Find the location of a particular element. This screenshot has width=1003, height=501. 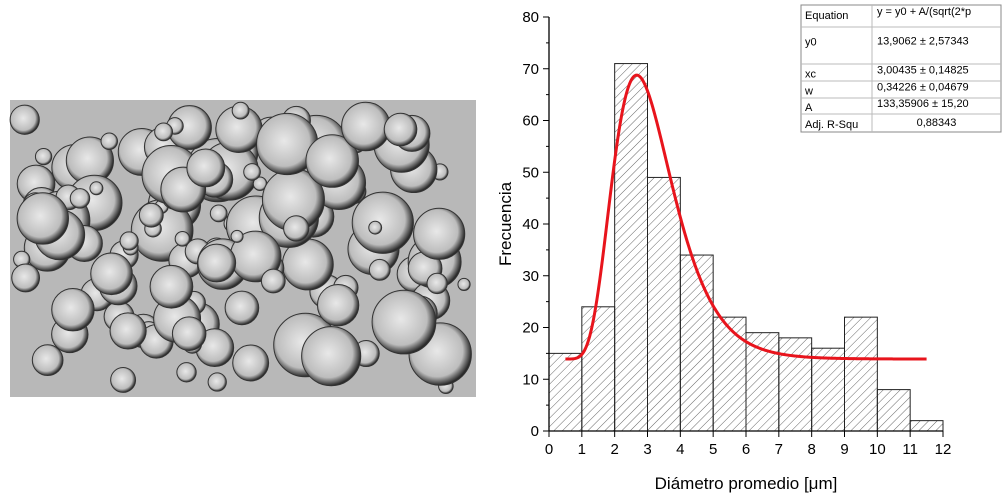

y-tick-label: 30 is located at coordinates (530, 276).